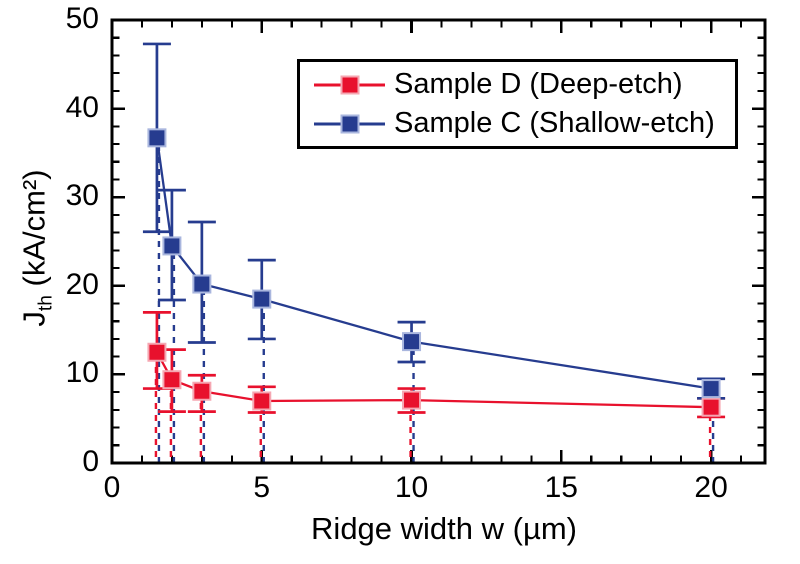  I want to click on marker-sample-c-w5, so click(262, 299).